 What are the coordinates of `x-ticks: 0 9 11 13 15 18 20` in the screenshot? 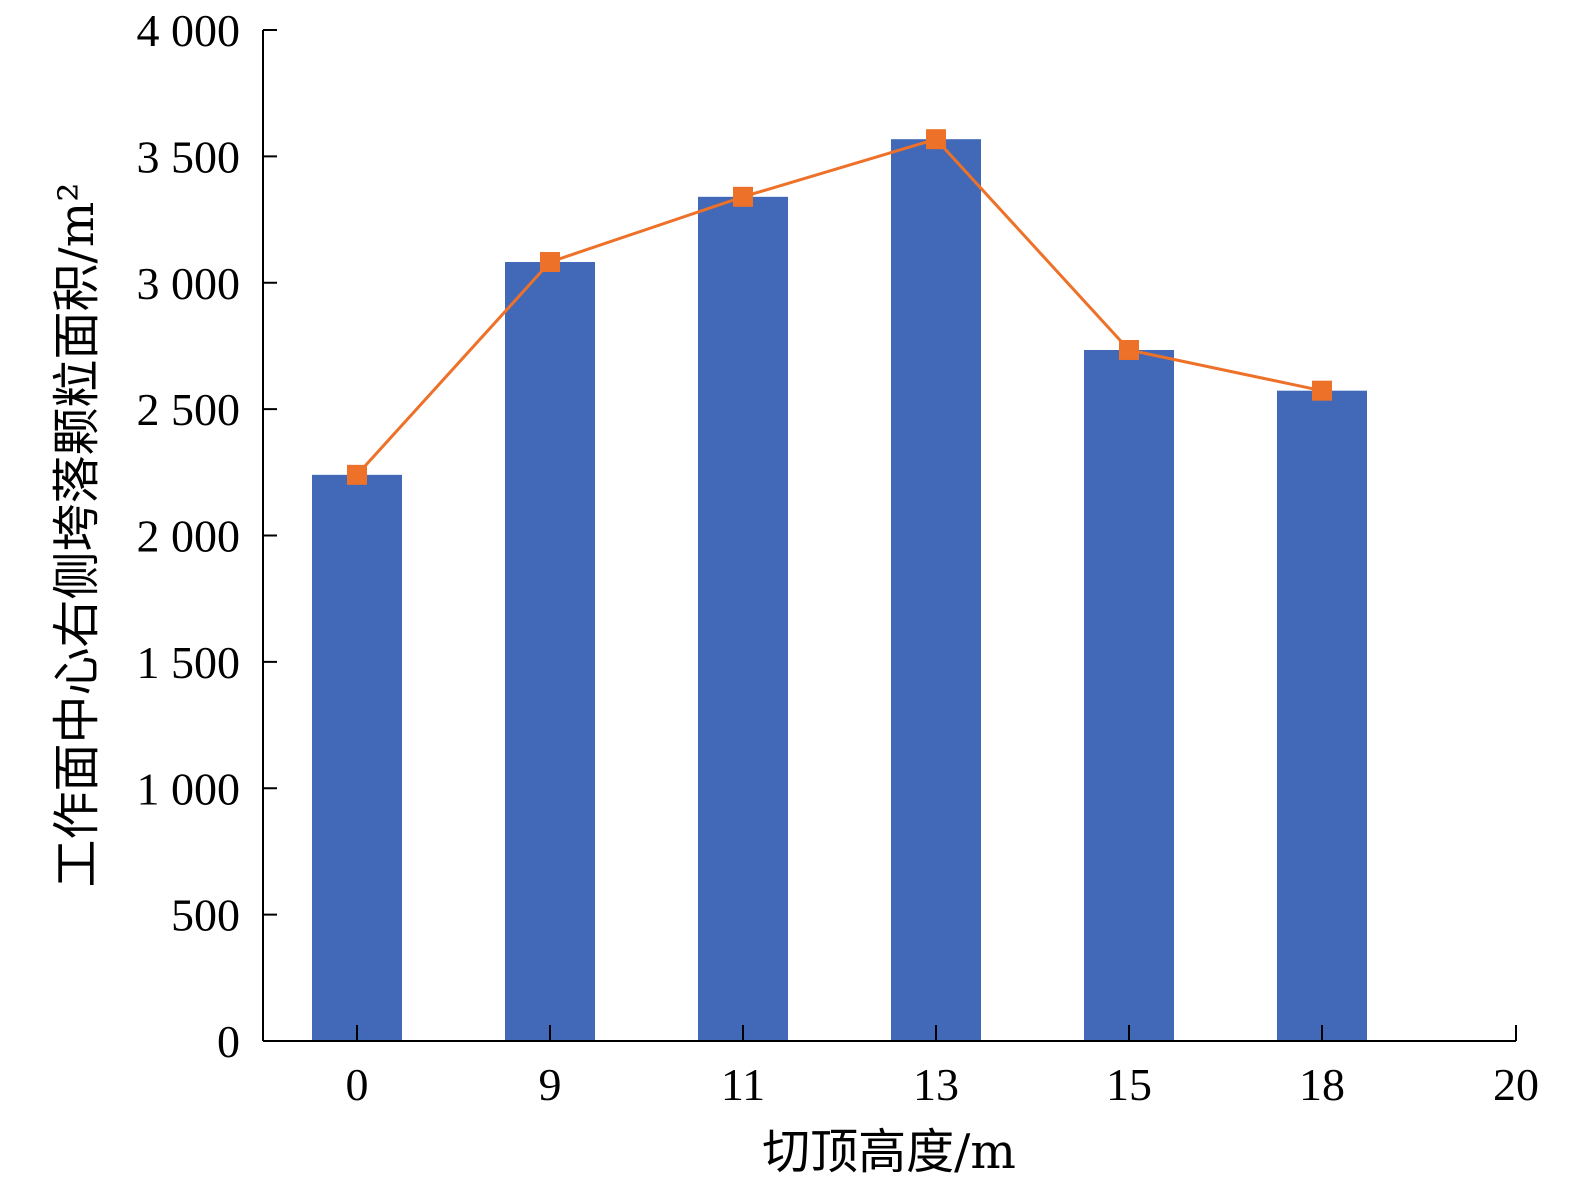 It's located at (942, 1067).